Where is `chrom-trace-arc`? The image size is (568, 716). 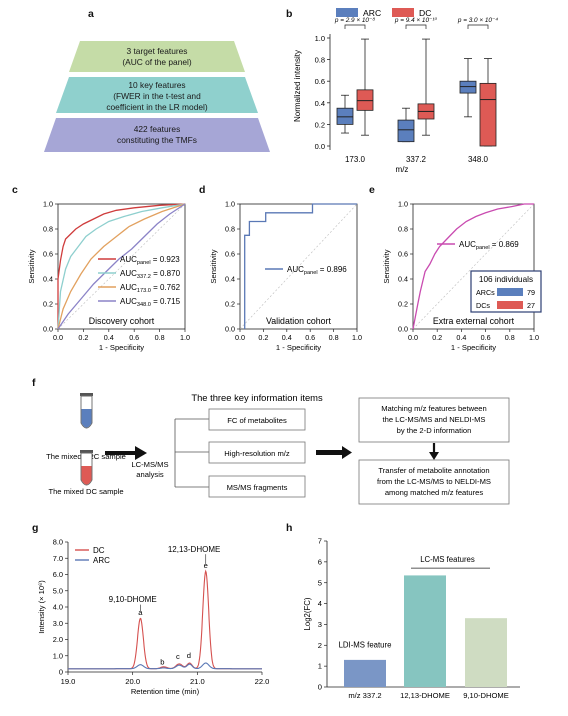
chrom-trace-arc is located at coordinates (165, 666).